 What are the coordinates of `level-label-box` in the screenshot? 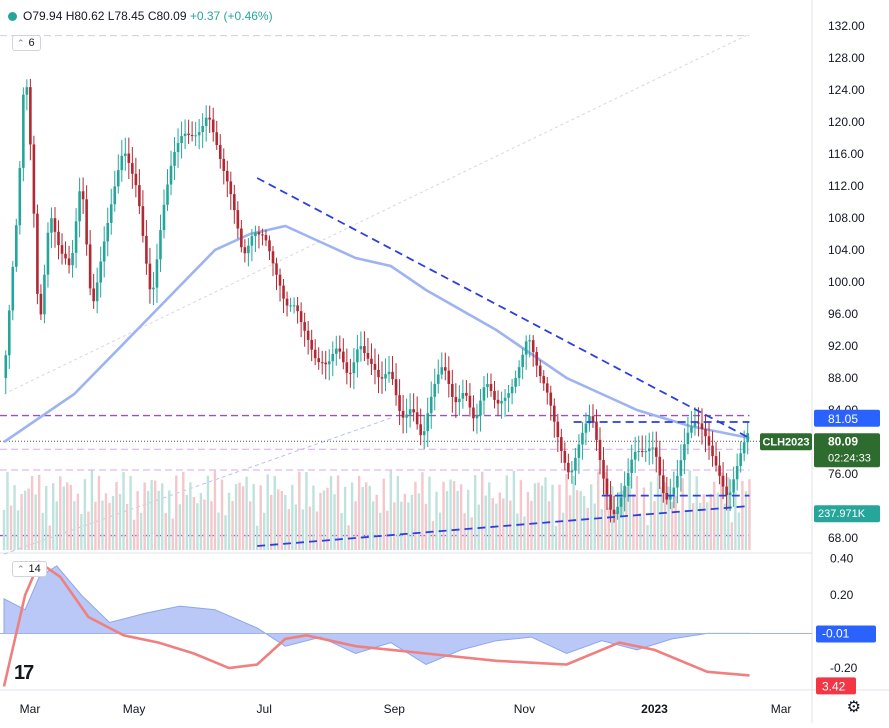 It's located at (847, 418).